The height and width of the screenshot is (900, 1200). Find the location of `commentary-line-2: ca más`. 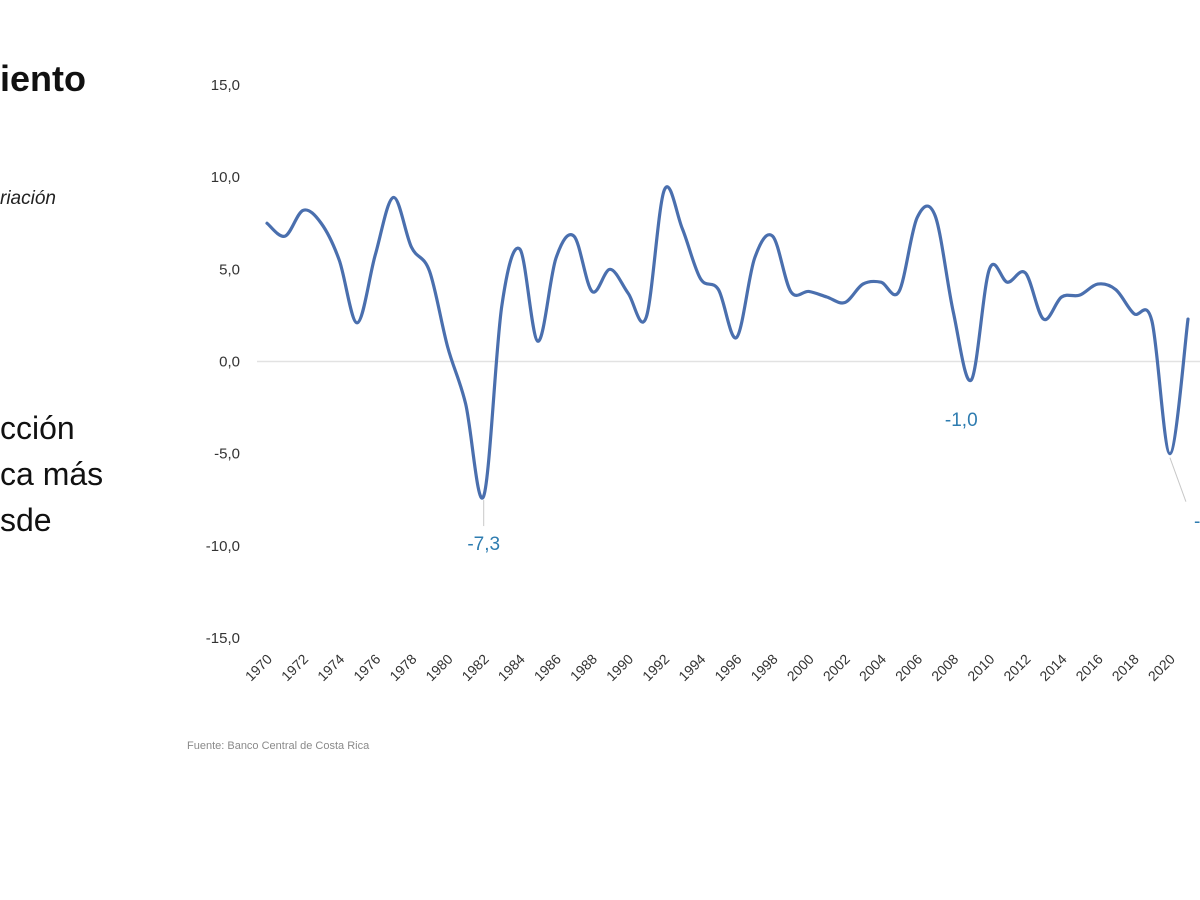

commentary-line-2: ca más is located at coordinates (52, 474).